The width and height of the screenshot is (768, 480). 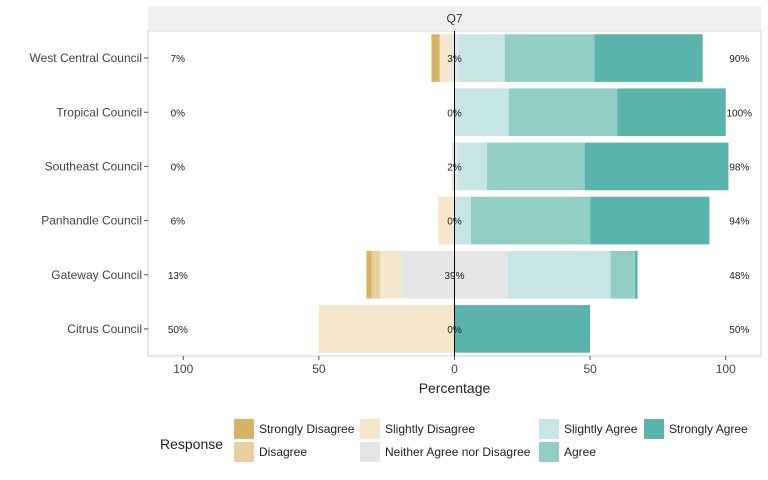 I want to click on y-tick-label: Panhandle Council, so click(x=91, y=221).